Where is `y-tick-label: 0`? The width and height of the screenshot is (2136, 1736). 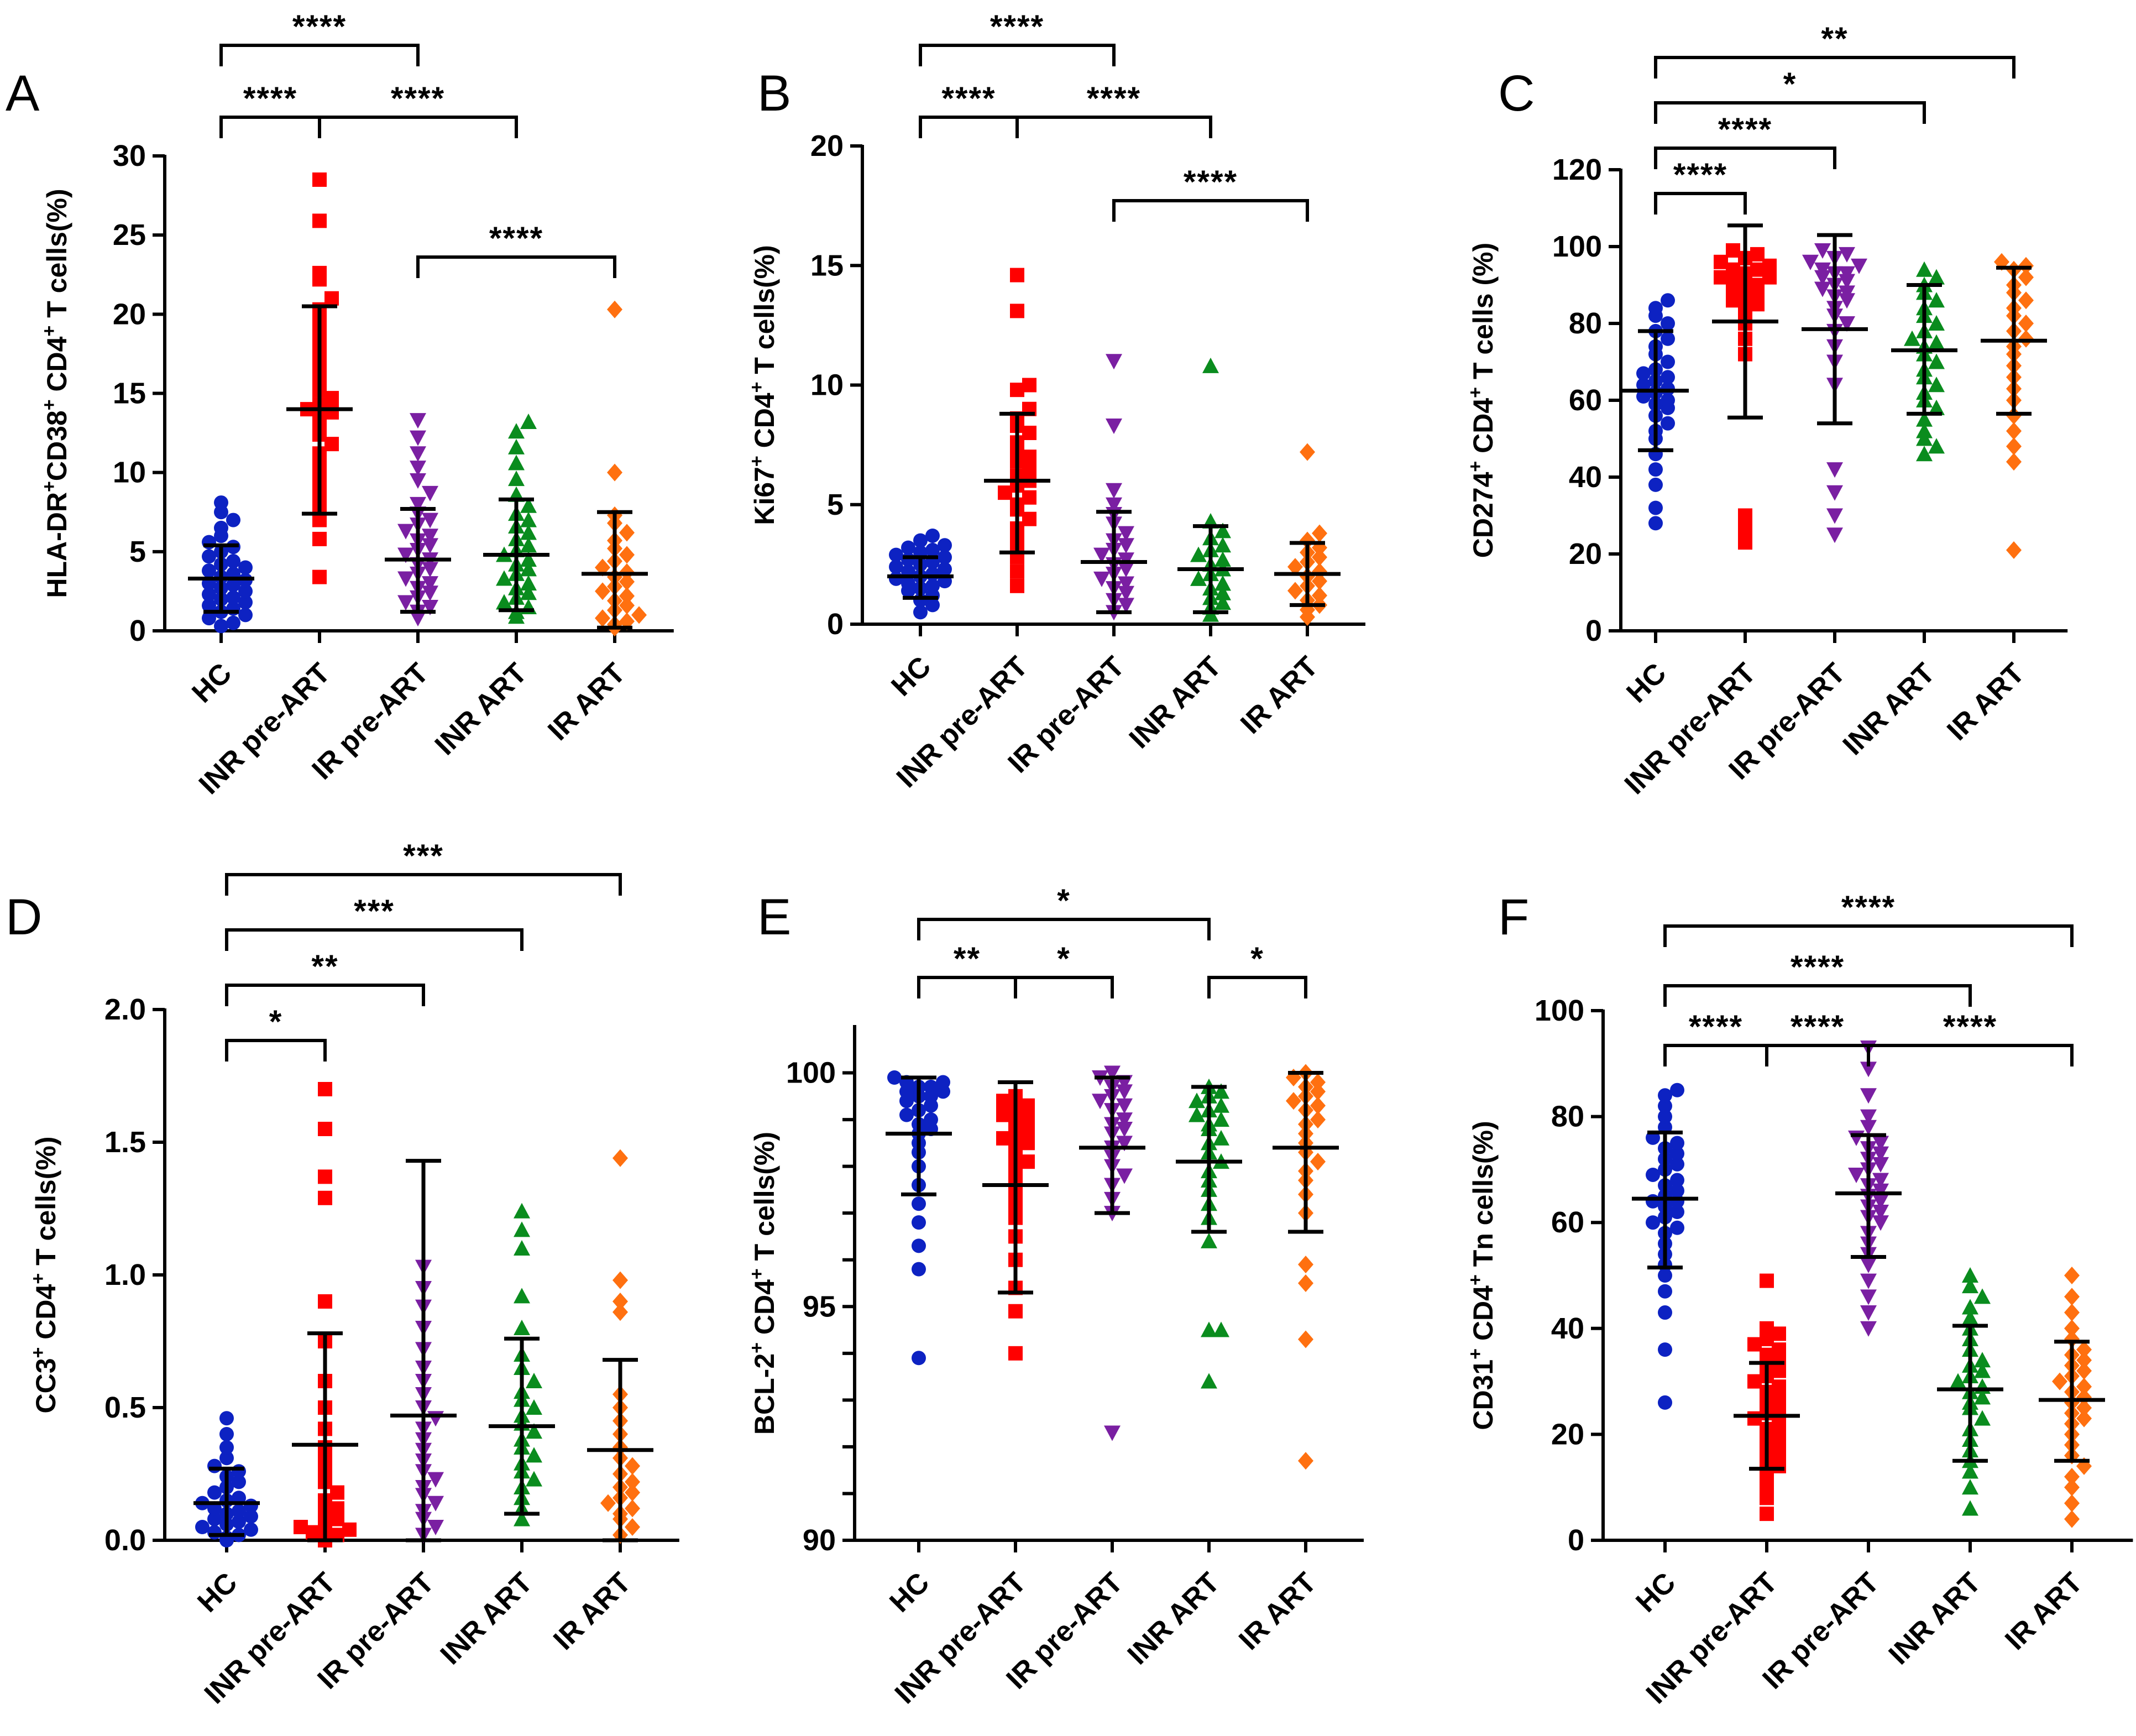
y-tick-label: 0 is located at coordinates (836, 625).